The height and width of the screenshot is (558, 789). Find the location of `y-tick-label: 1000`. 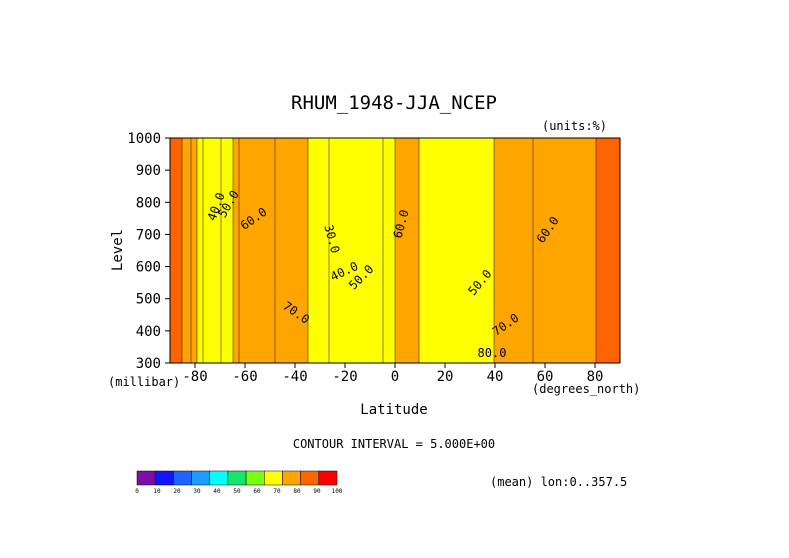

y-tick-label: 1000 is located at coordinates (144, 139).